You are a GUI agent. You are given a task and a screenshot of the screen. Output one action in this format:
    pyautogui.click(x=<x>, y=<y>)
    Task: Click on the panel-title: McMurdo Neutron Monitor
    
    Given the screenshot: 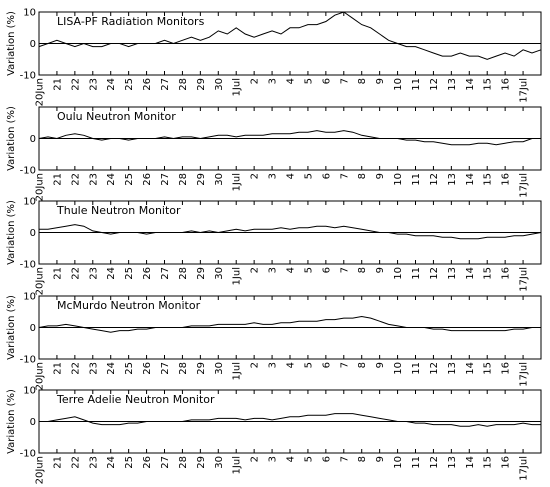 What is the action you would take?
    pyautogui.click(x=129, y=305)
    